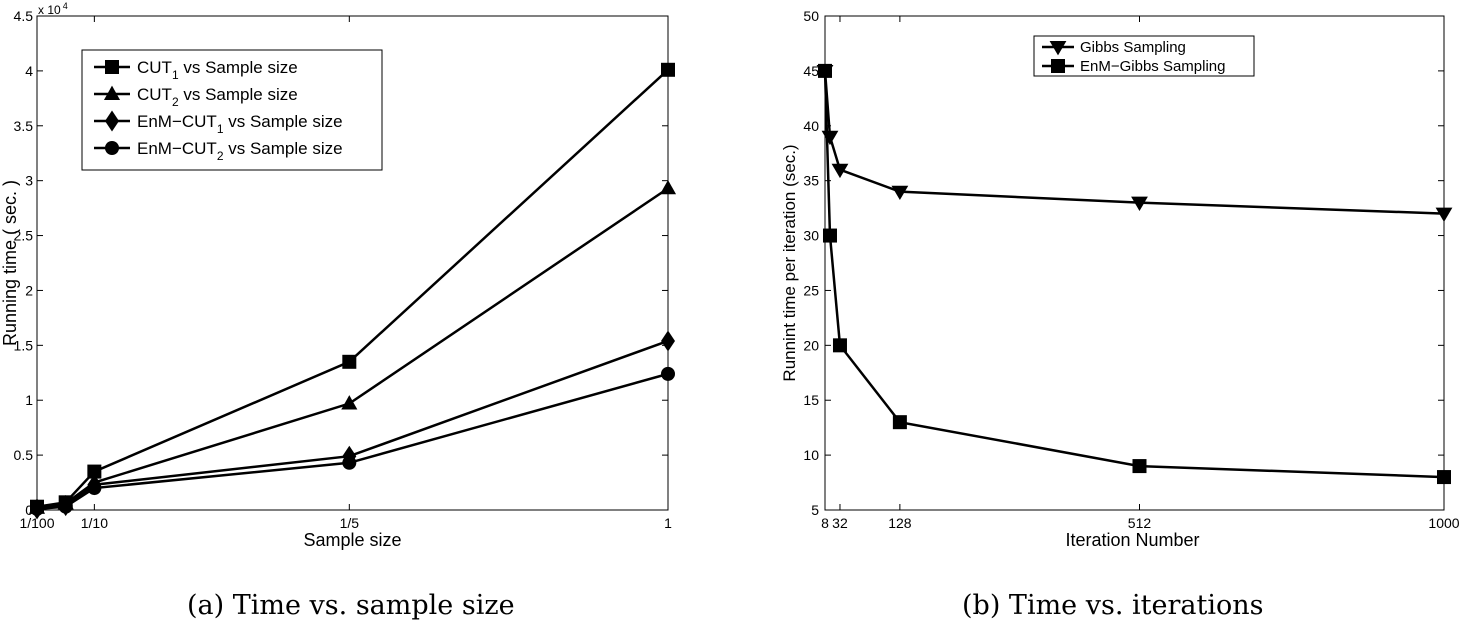  I want to click on y-tick-label-a: 2.5, so click(24, 236).